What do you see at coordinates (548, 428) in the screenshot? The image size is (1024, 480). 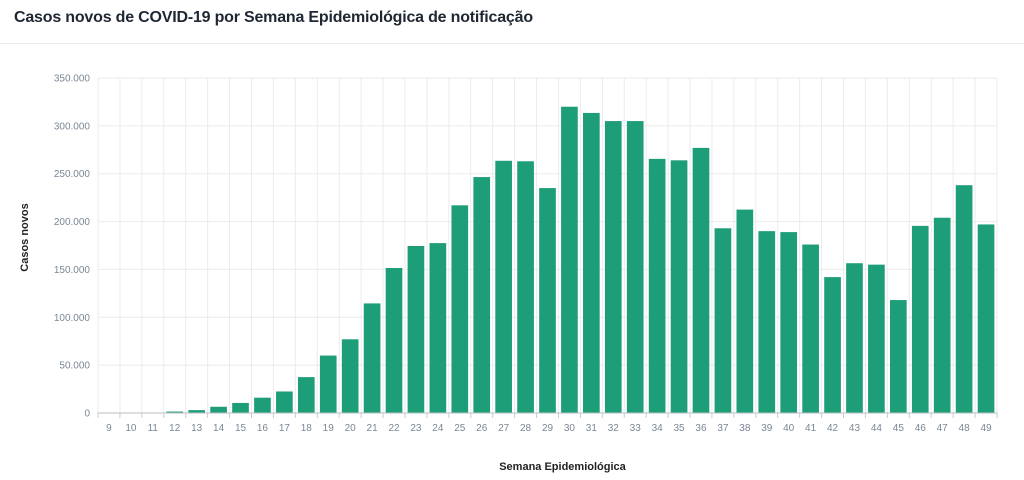 I see `x-tick-label: 29` at bounding box center [548, 428].